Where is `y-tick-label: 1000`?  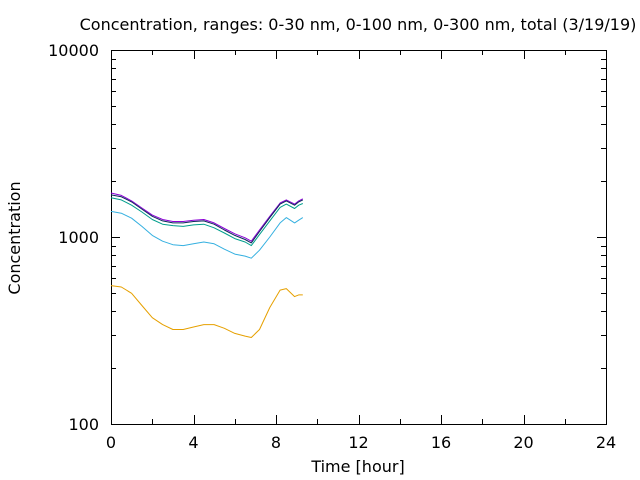
y-tick-label: 1000 is located at coordinates (78, 237).